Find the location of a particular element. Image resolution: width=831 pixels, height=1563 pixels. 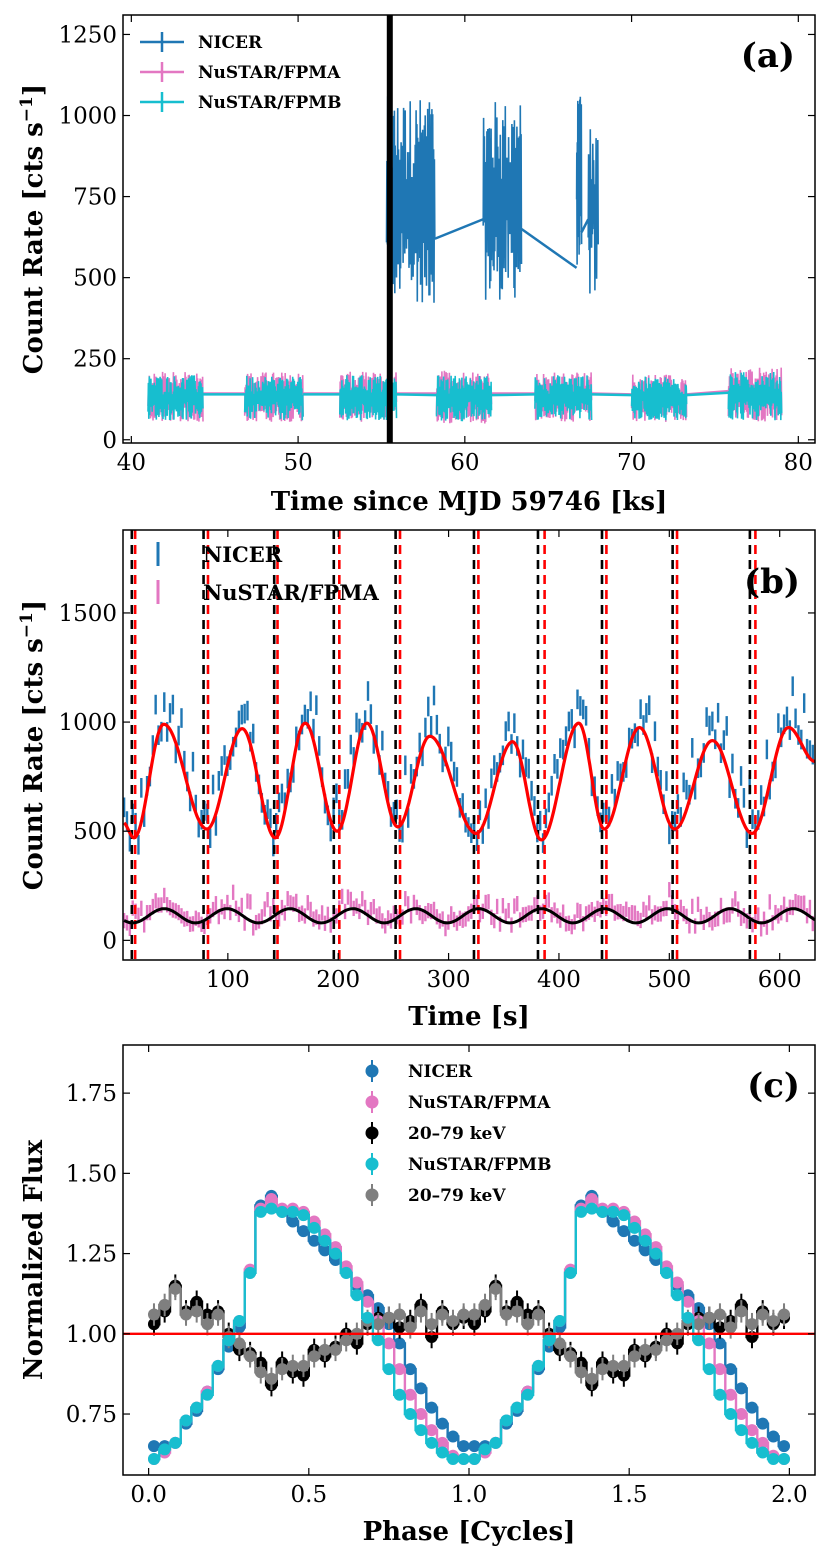

a-xtick-label: 50 is located at coordinates (297, 463).